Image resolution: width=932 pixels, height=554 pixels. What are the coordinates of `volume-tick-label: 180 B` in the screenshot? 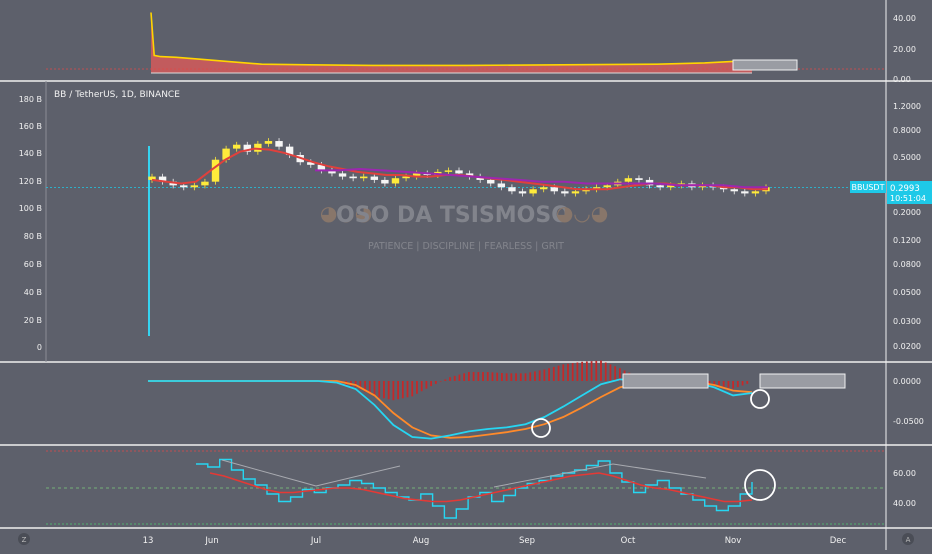 It's located at (30, 99).